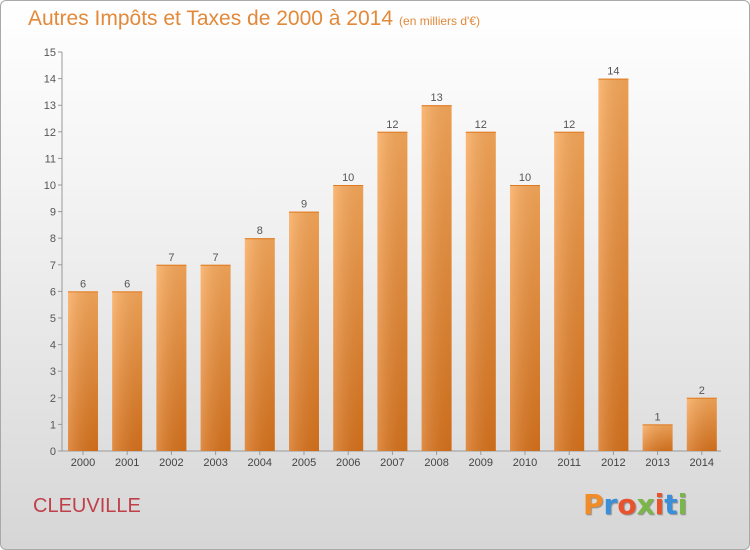 This screenshot has height=550, width=750. Describe the element at coordinates (53, 346) in the screenshot. I see `y-tick-label: 4` at that location.